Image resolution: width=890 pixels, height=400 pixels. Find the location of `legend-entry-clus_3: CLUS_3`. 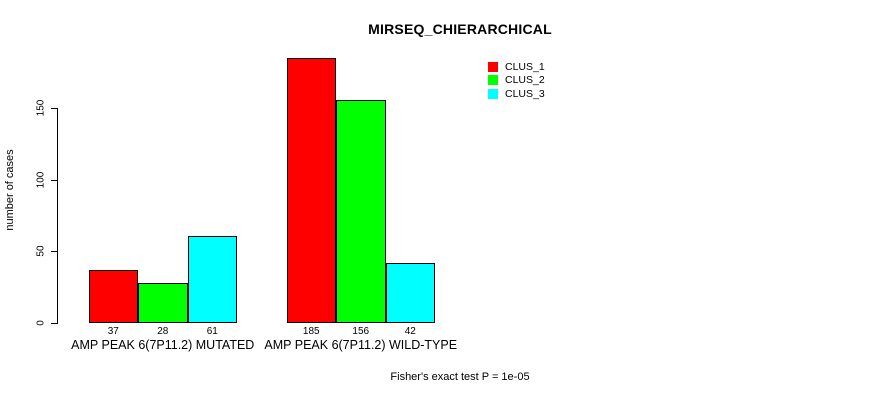

legend-entry-clus_3: CLUS_3 is located at coordinates (516, 94).